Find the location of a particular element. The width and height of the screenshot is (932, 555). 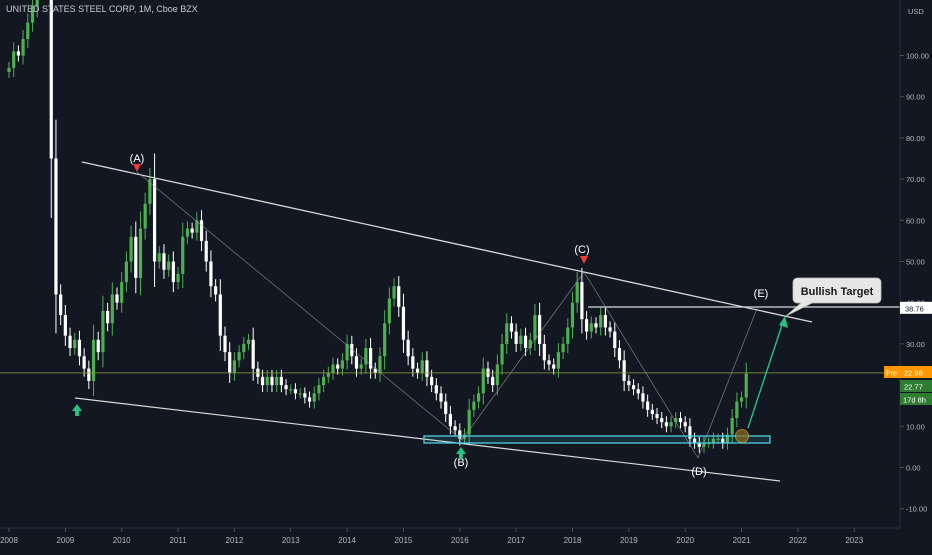

wave-label: (E) is located at coordinates (761, 294).